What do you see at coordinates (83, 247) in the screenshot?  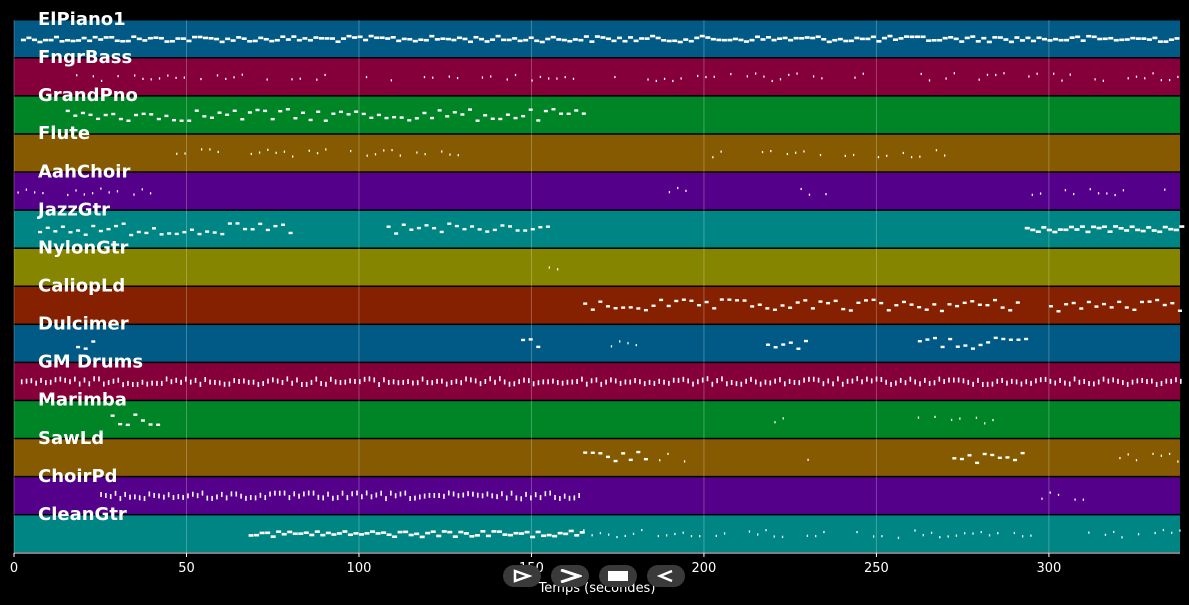 I see `track-label: NylonGtr` at bounding box center [83, 247].